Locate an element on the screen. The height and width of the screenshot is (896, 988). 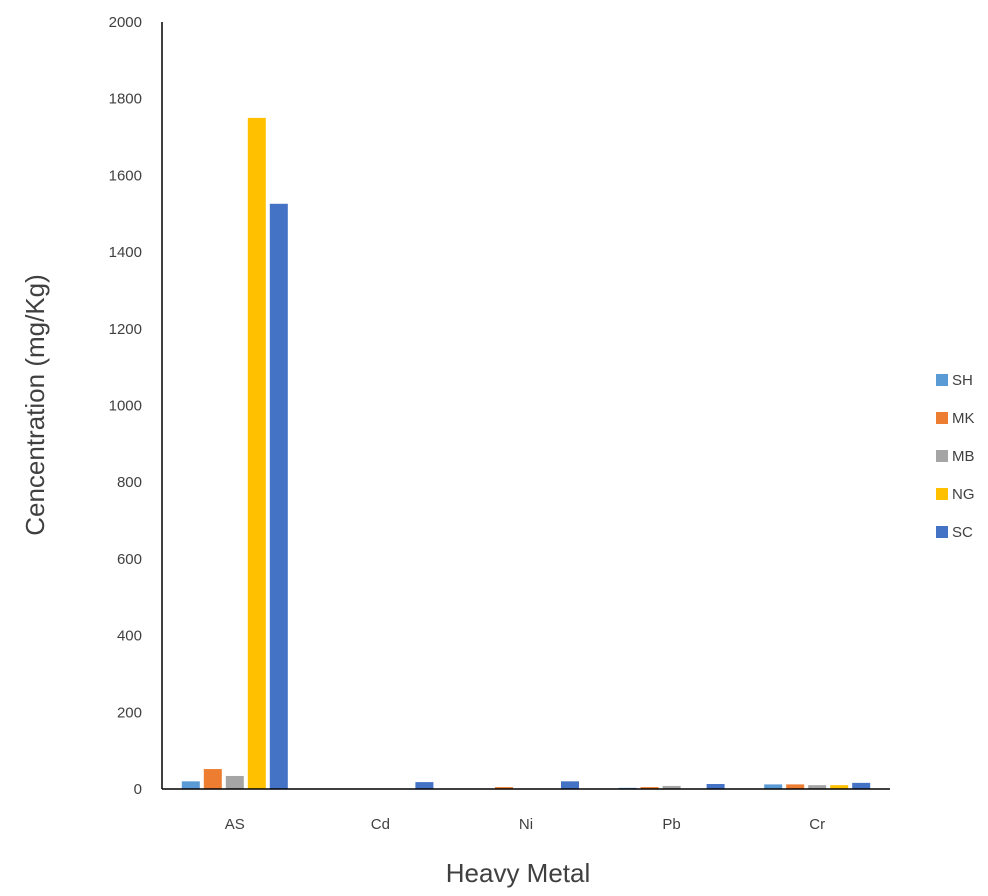
y-tick-label: 800 is located at coordinates (129, 482).